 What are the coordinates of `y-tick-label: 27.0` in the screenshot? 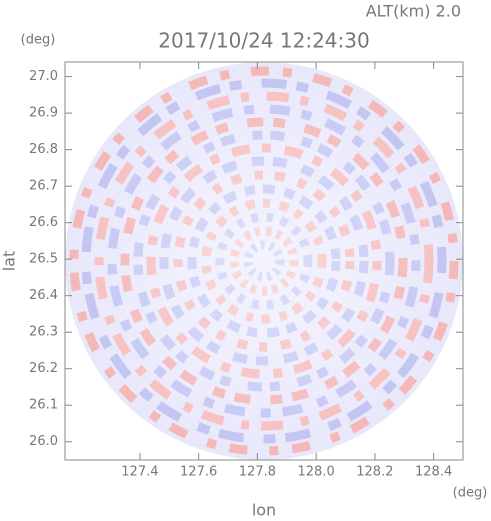 It's located at (43, 76).